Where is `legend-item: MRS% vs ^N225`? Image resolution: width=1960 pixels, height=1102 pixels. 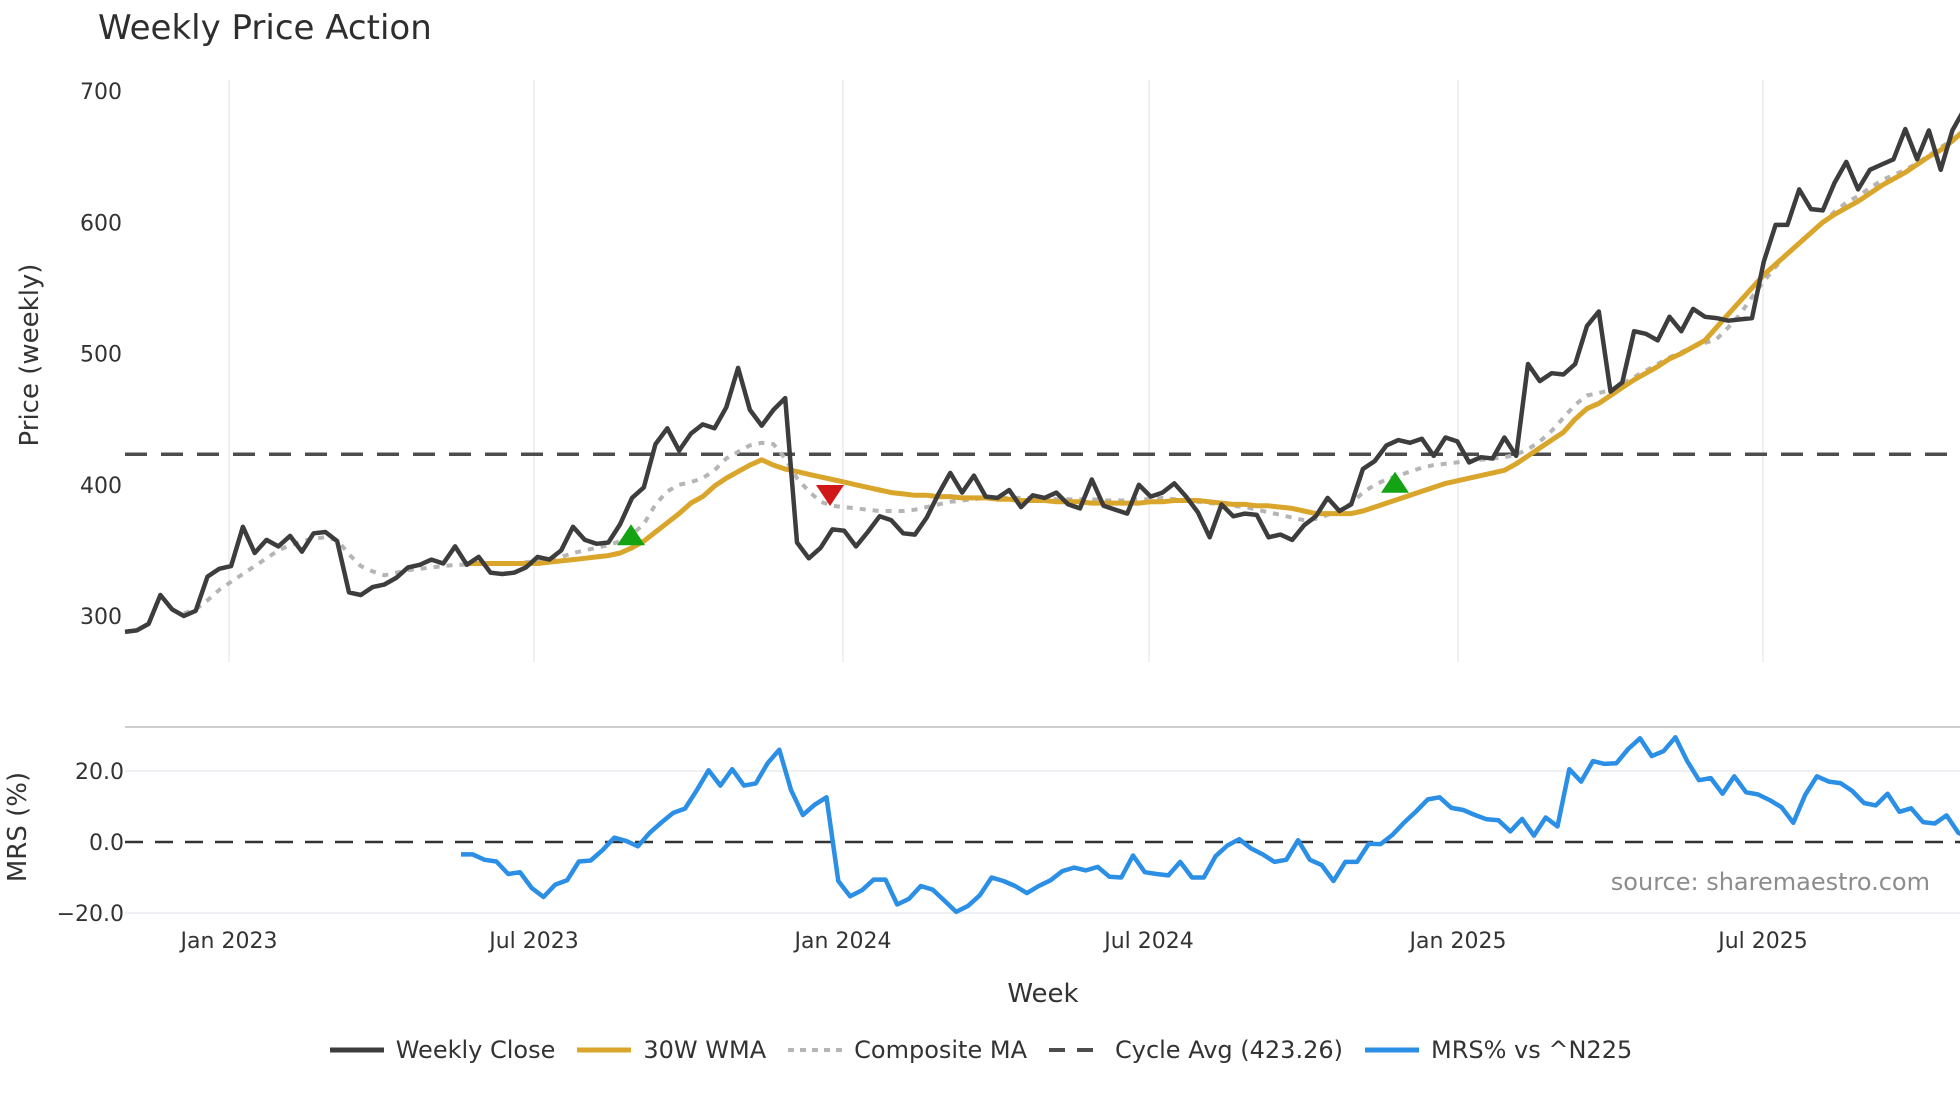 legend-item: MRS% vs ^N225 is located at coordinates (1497, 1050).